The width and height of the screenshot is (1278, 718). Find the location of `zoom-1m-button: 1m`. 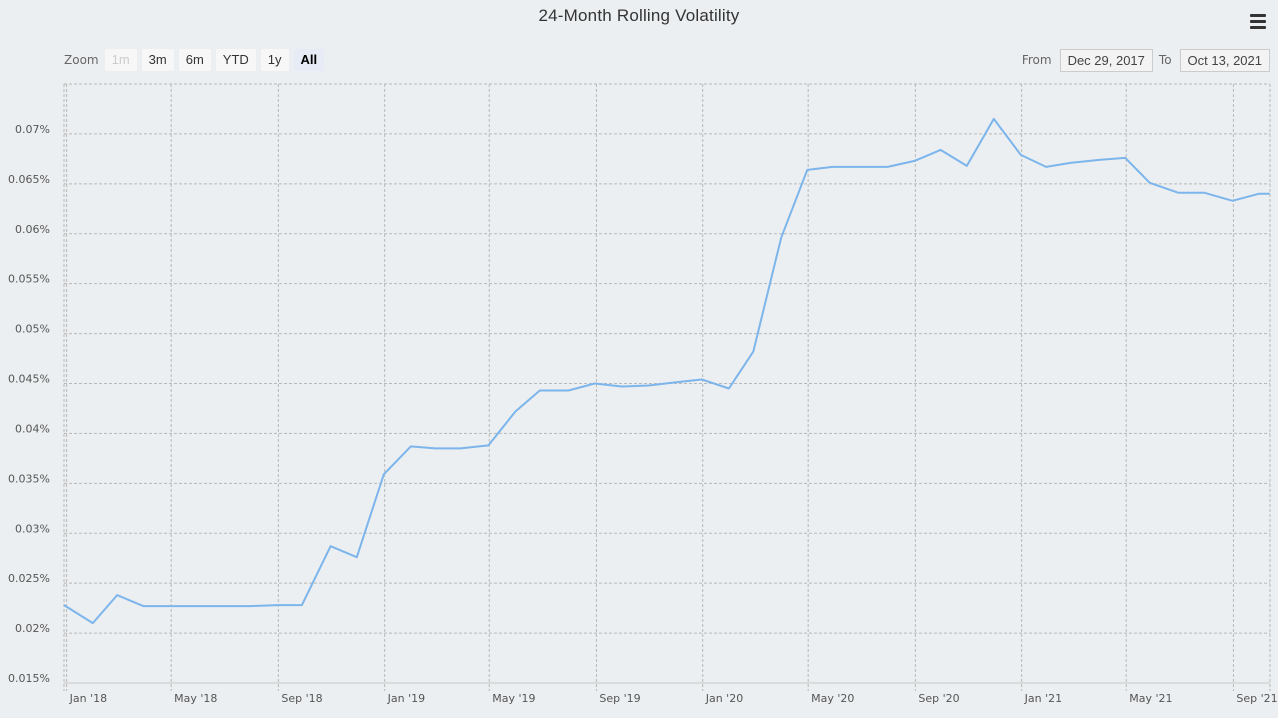

zoom-1m-button: 1m is located at coordinates (120, 60).